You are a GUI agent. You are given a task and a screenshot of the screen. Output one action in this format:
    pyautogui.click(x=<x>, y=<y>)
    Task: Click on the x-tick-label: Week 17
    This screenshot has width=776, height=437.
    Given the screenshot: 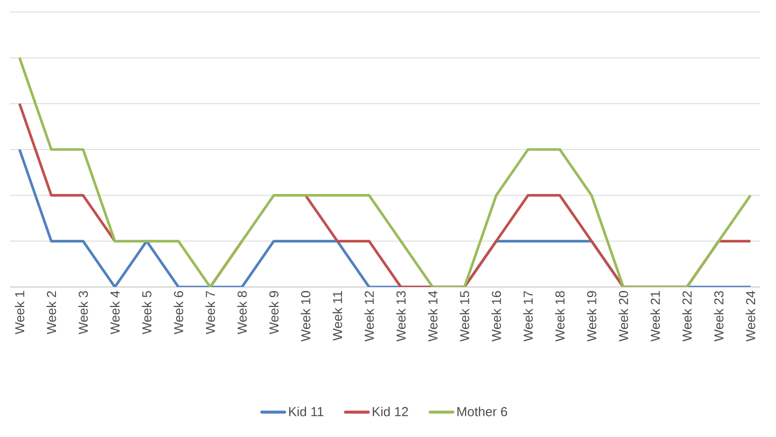 What is the action you would take?
    pyautogui.click(x=528, y=316)
    